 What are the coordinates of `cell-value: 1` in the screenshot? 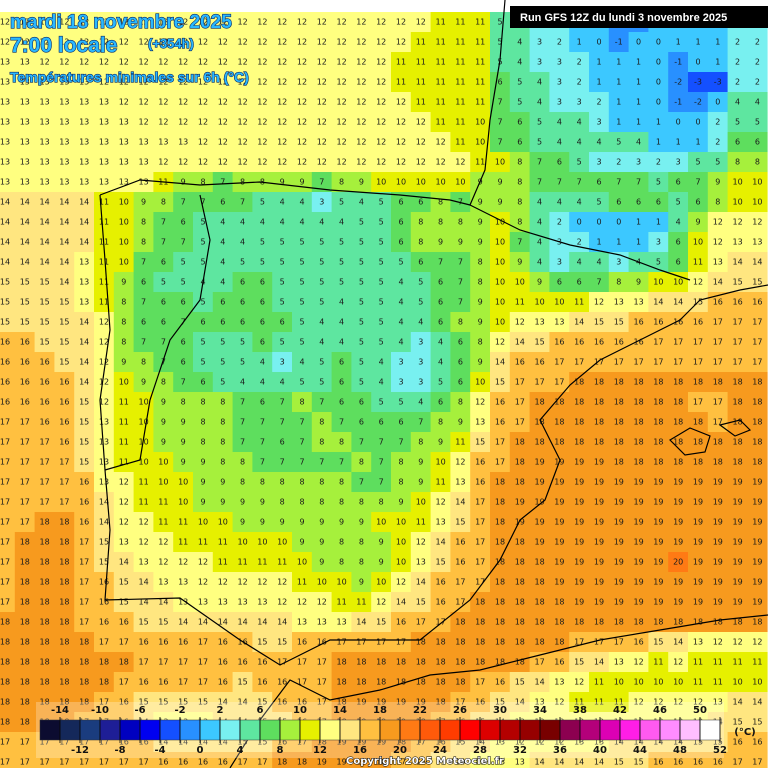 It's located at (598, 242).